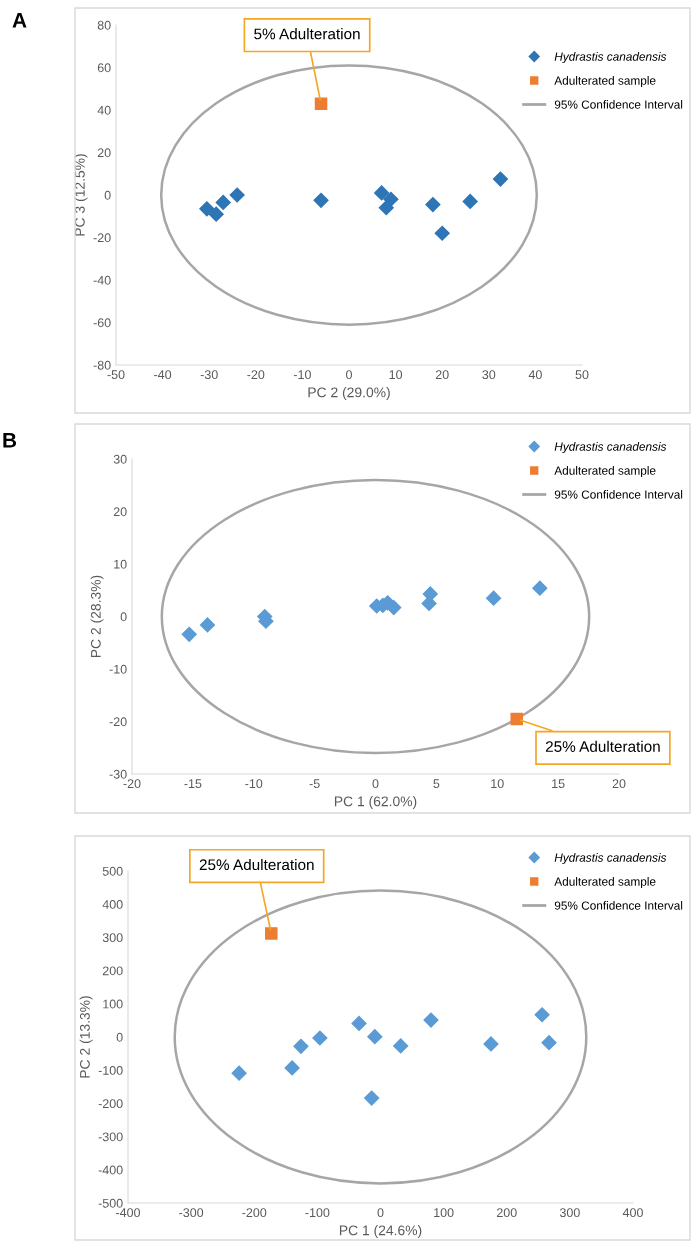  What do you see at coordinates (19, 20) in the screenshot?
I see `text: A` at bounding box center [19, 20].